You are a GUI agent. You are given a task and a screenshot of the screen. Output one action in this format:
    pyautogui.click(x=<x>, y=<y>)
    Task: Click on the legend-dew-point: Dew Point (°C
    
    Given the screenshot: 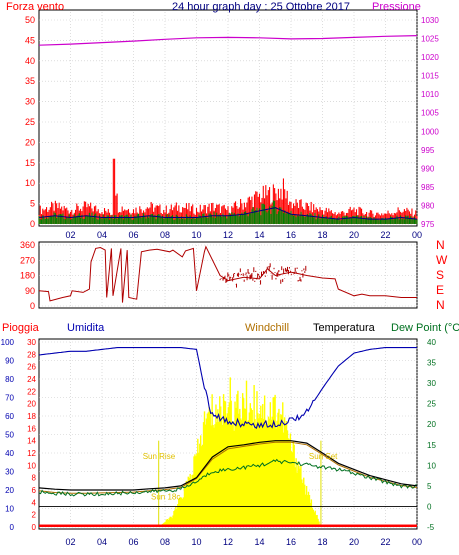 What is the action you would take?
    pyautogui.click(x=425, y=328)
    